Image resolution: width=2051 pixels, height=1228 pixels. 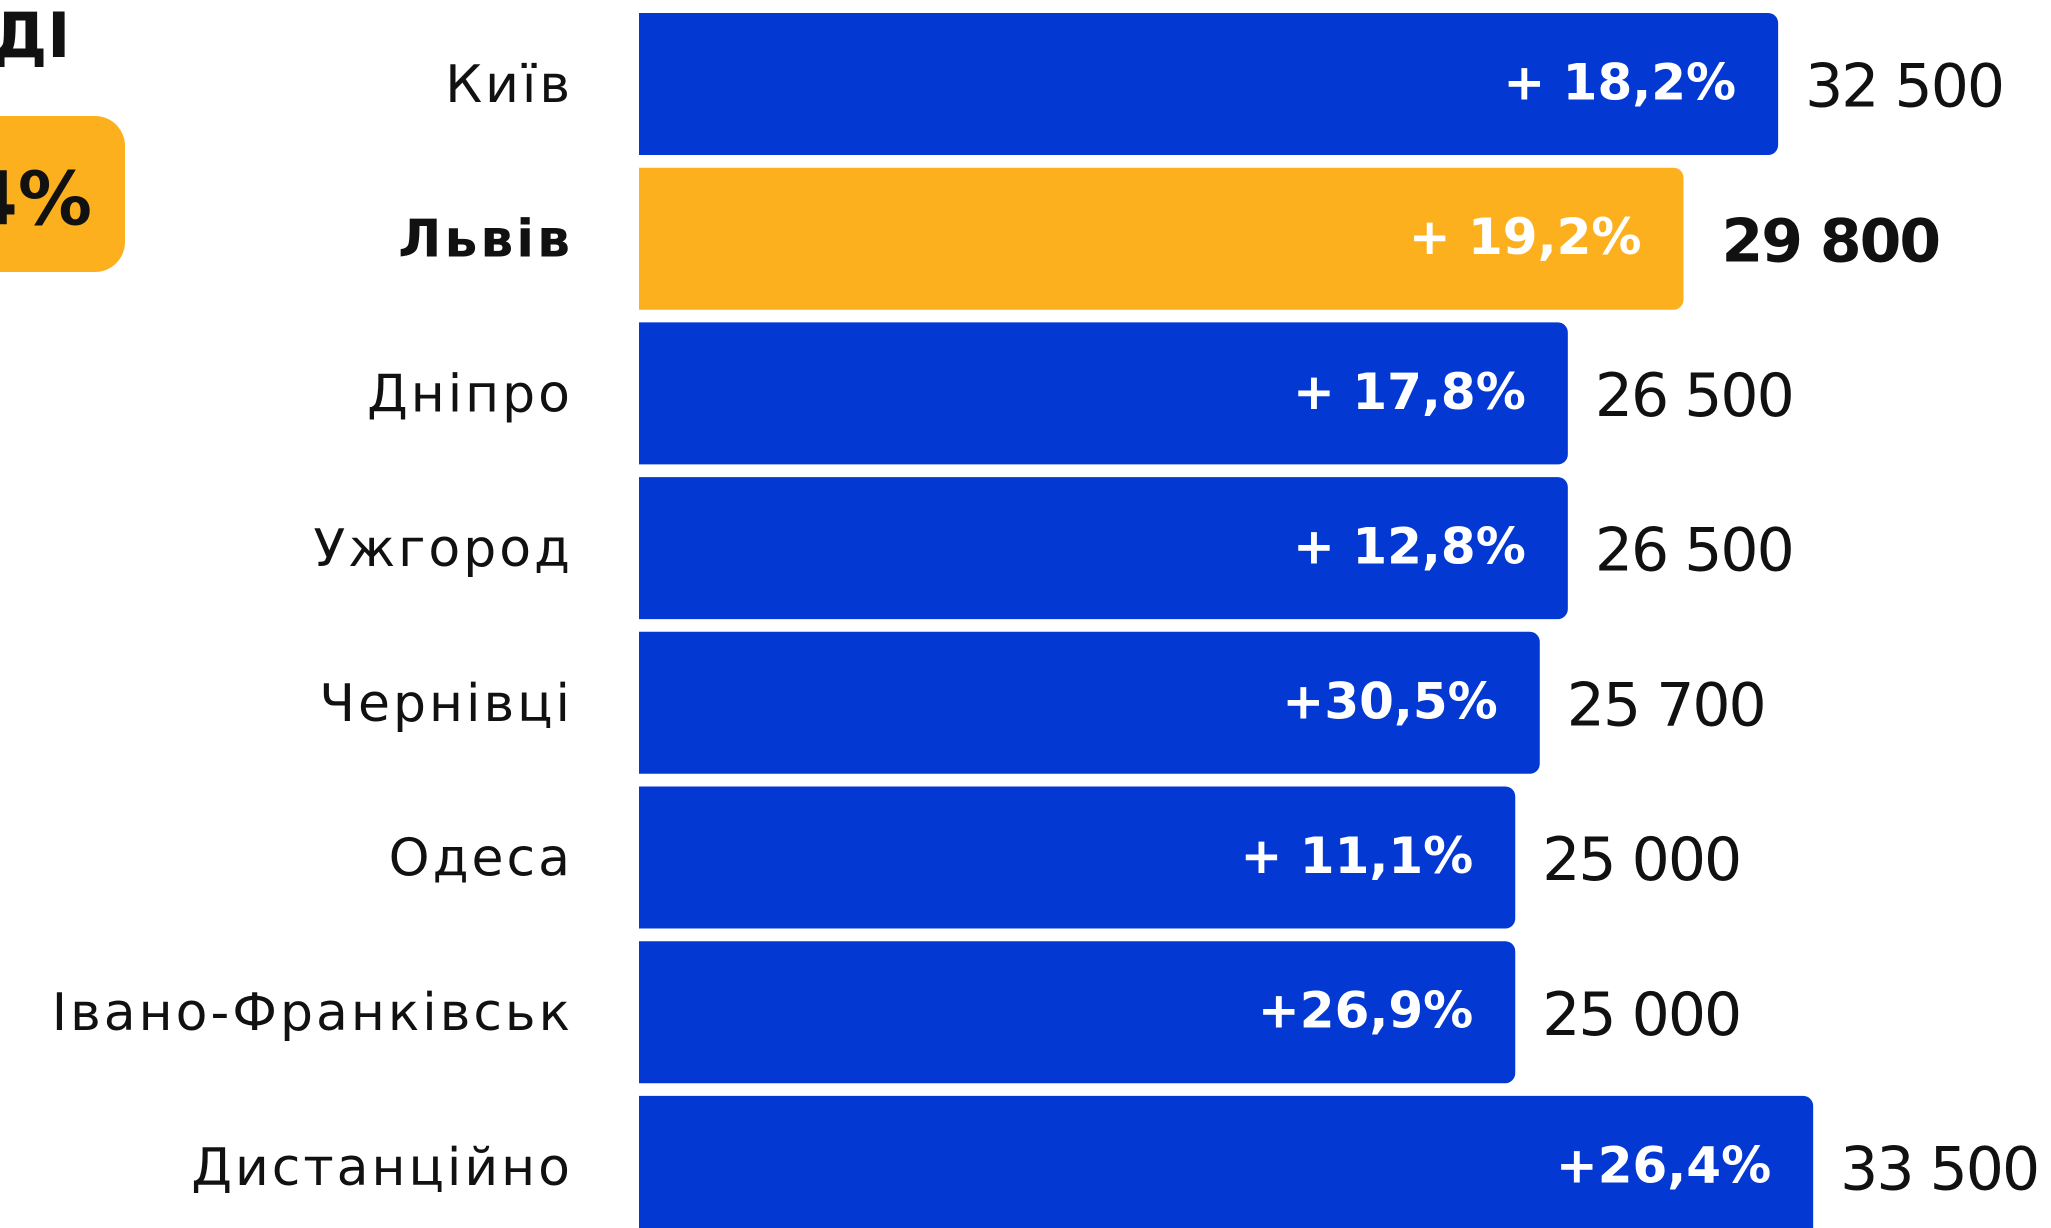 What do you see at coordinates (446, 704) in the screenshot?
I see `category-label: Чернівці` at bounding box center [446, 704].